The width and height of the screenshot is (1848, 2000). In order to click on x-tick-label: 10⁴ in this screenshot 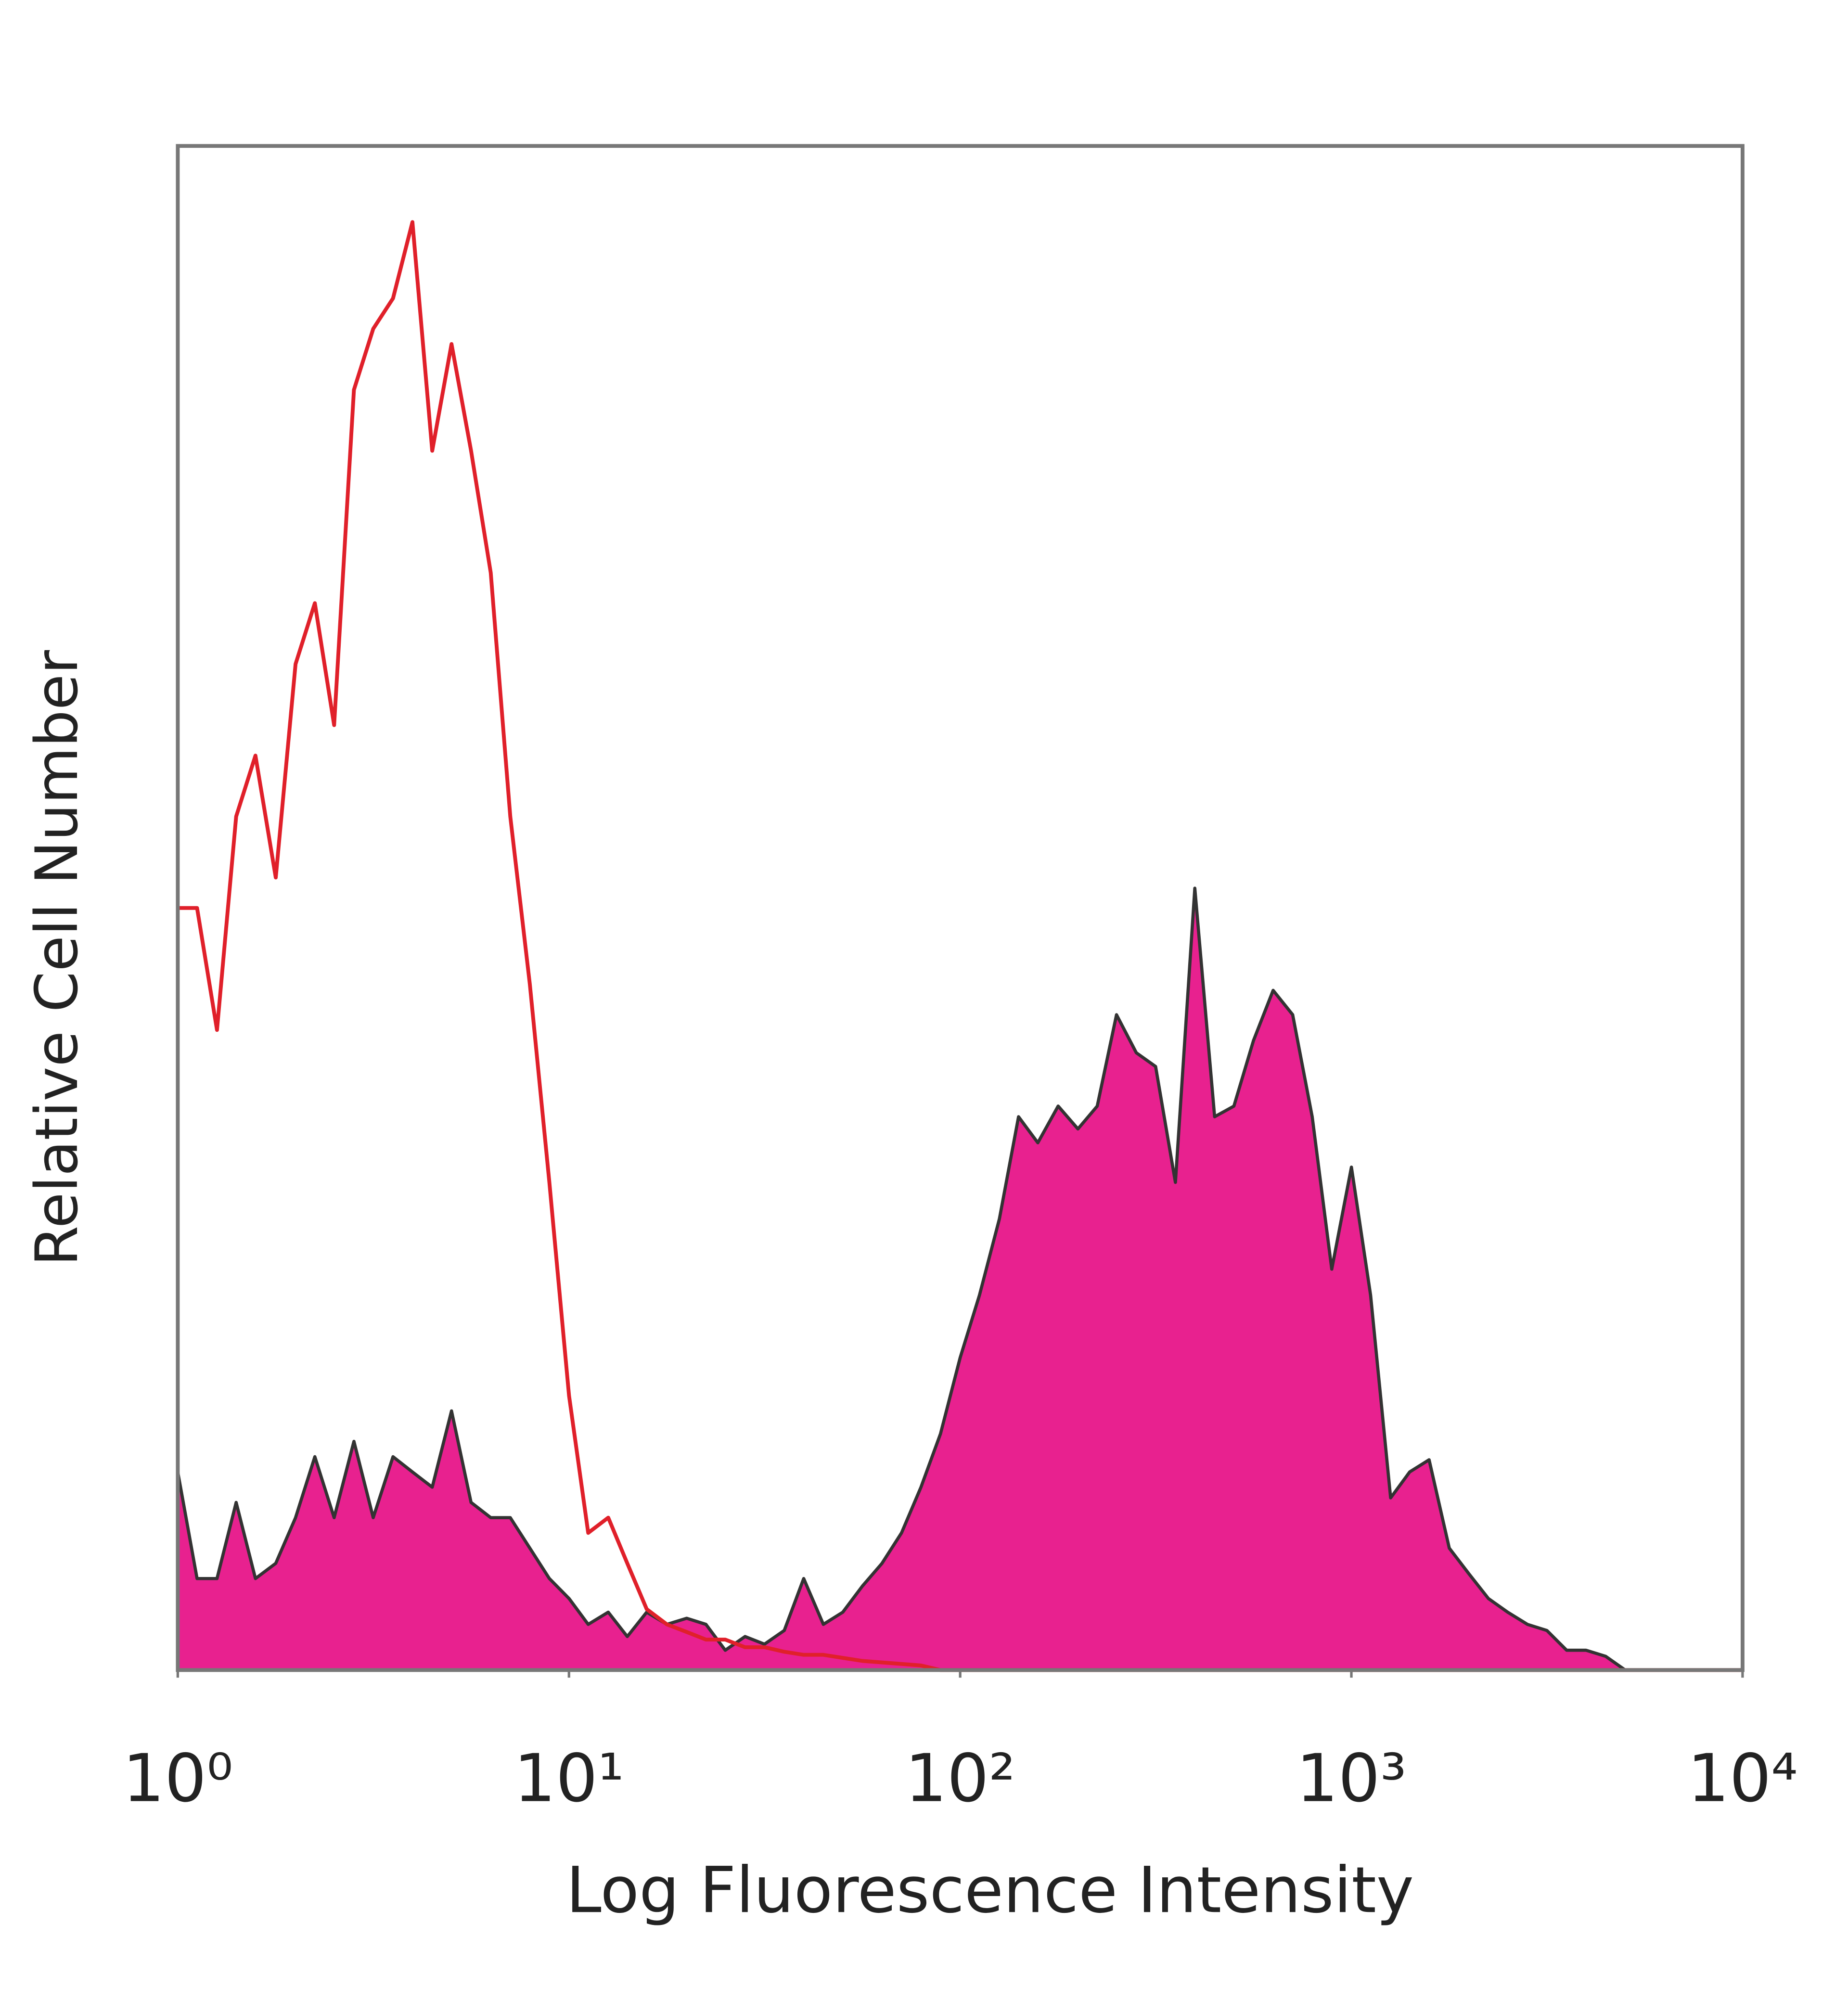, I will do `click(1742, 1779)`.